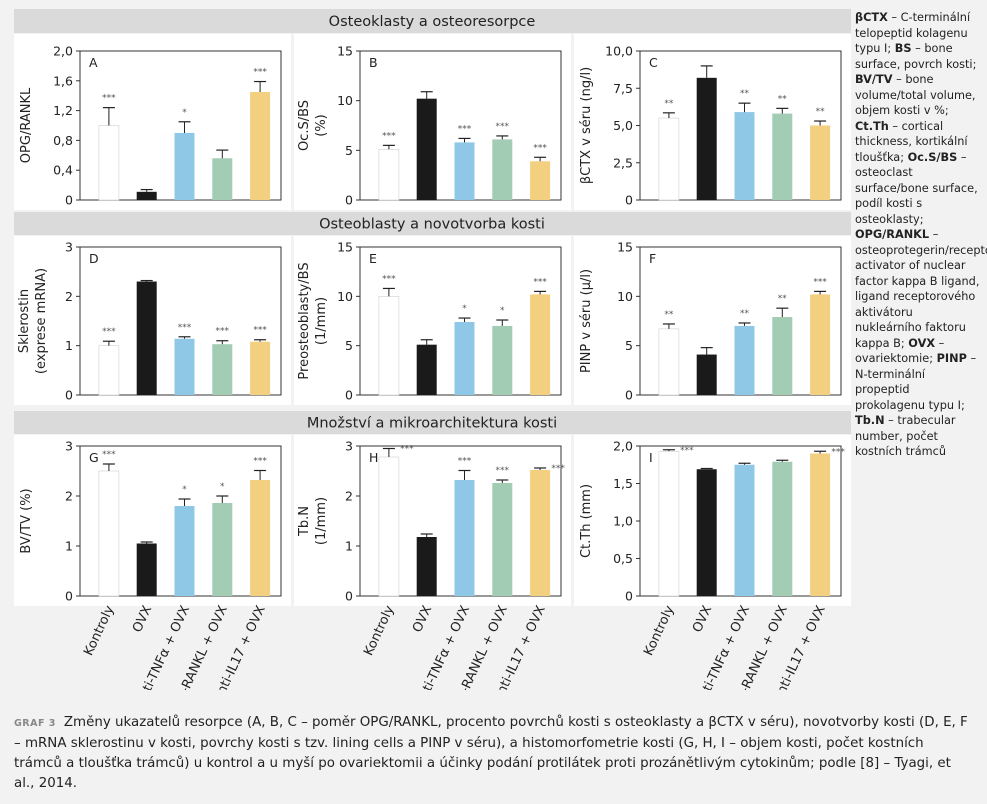 The width and height of the screenshot is (987, 804). I want to click on panel-letter: E, so click(373, 258).